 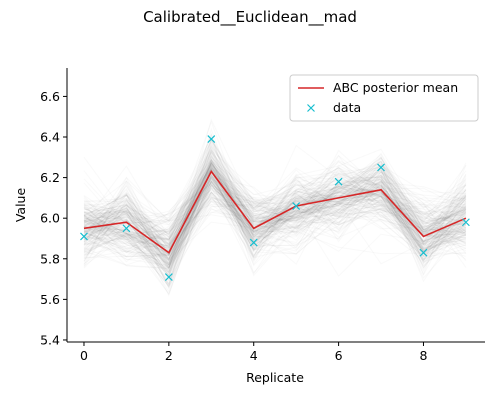 I want to click on x-axis-label: Replicate, so click(x=275, y=377).